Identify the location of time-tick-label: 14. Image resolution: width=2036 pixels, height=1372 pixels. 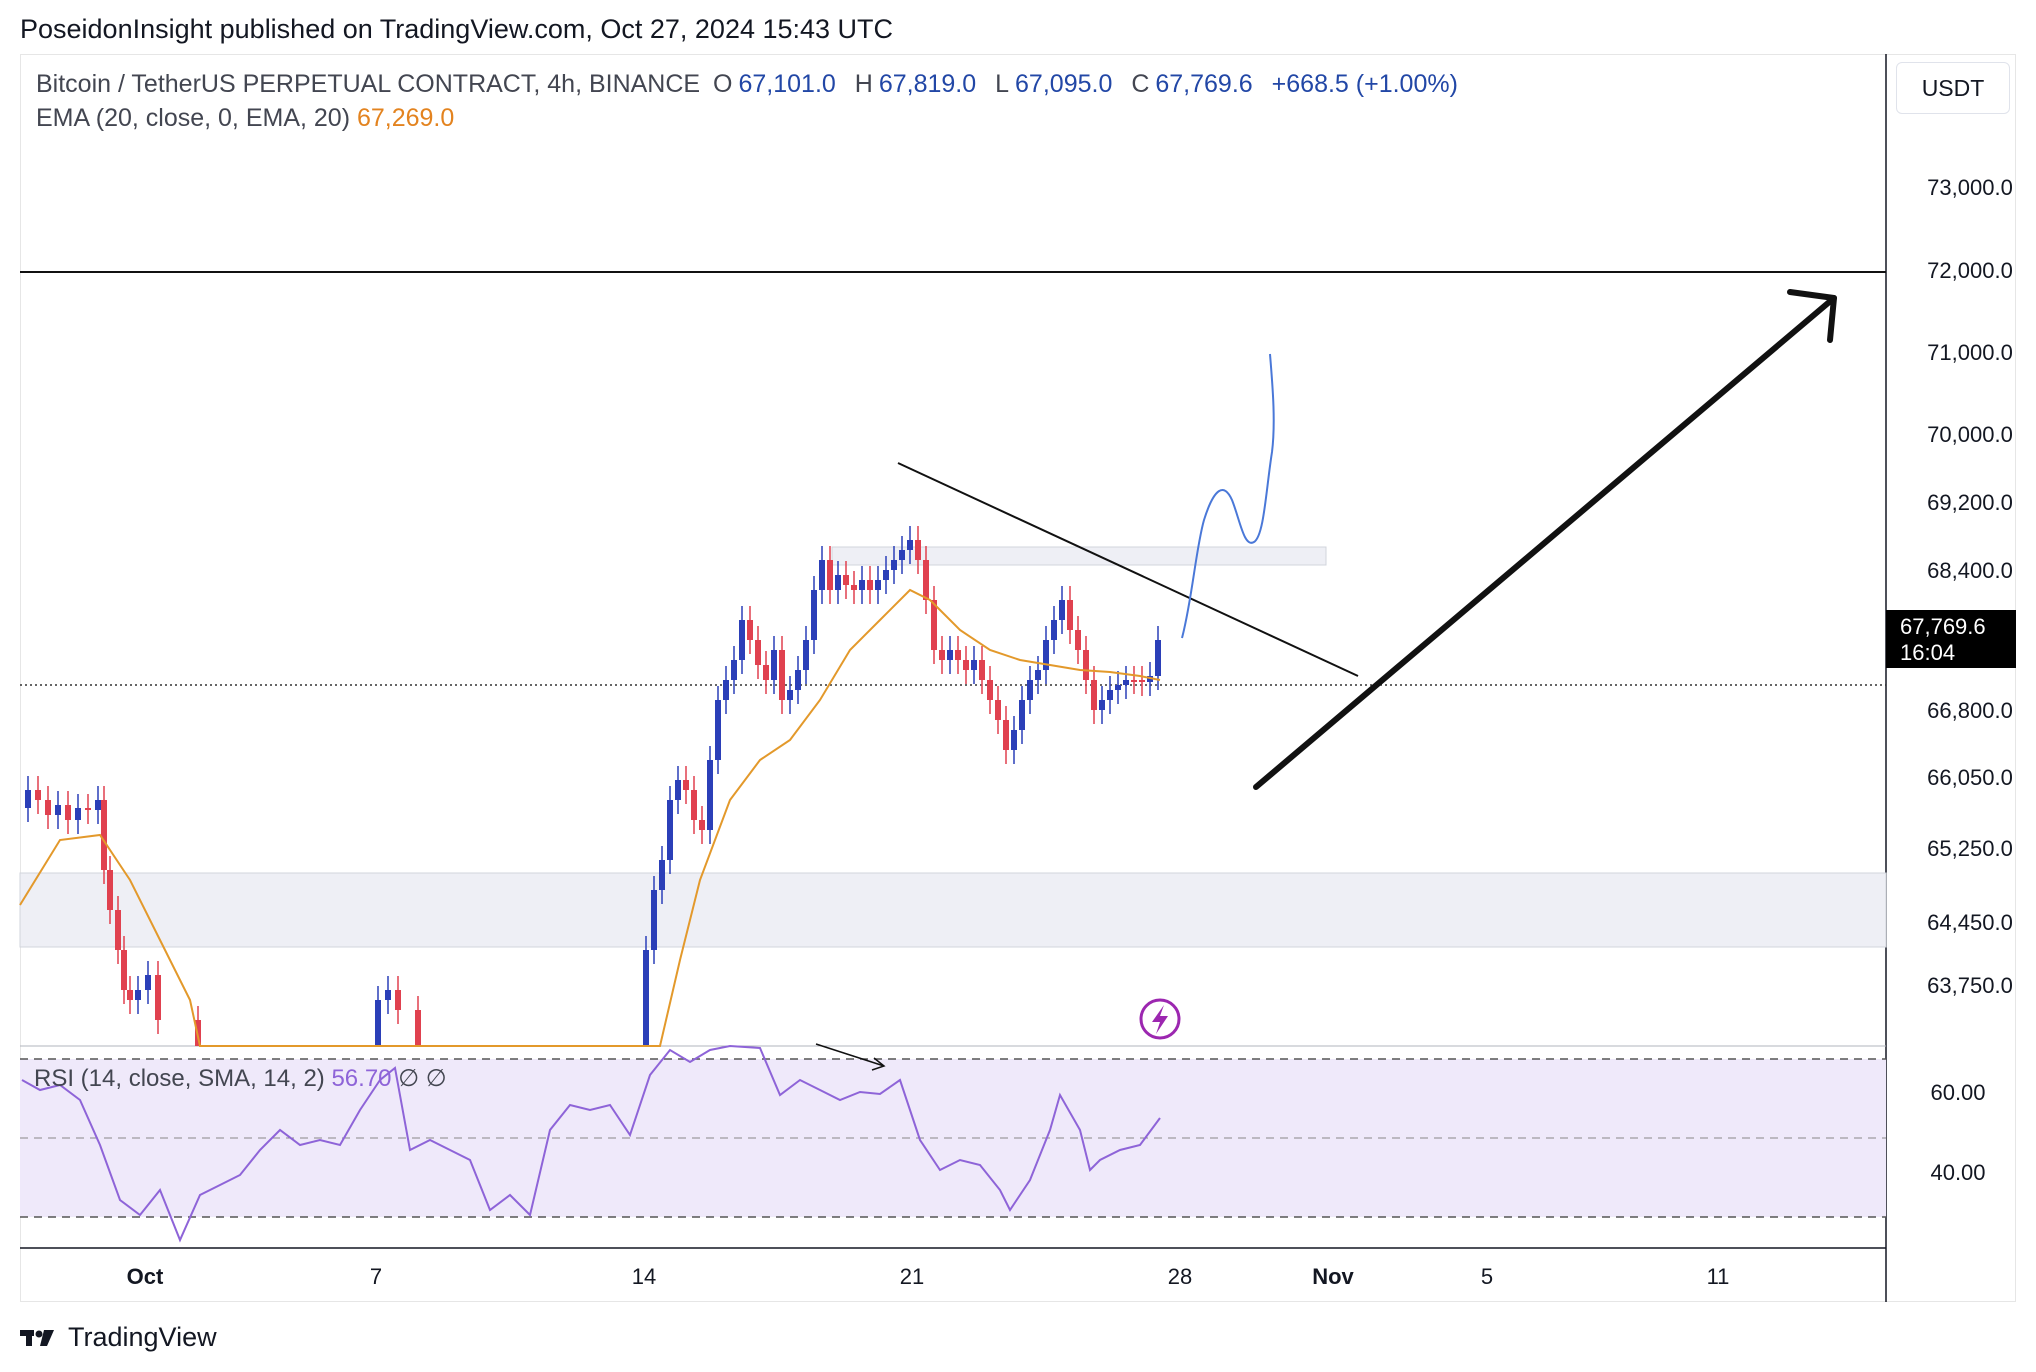
(644, 1276).